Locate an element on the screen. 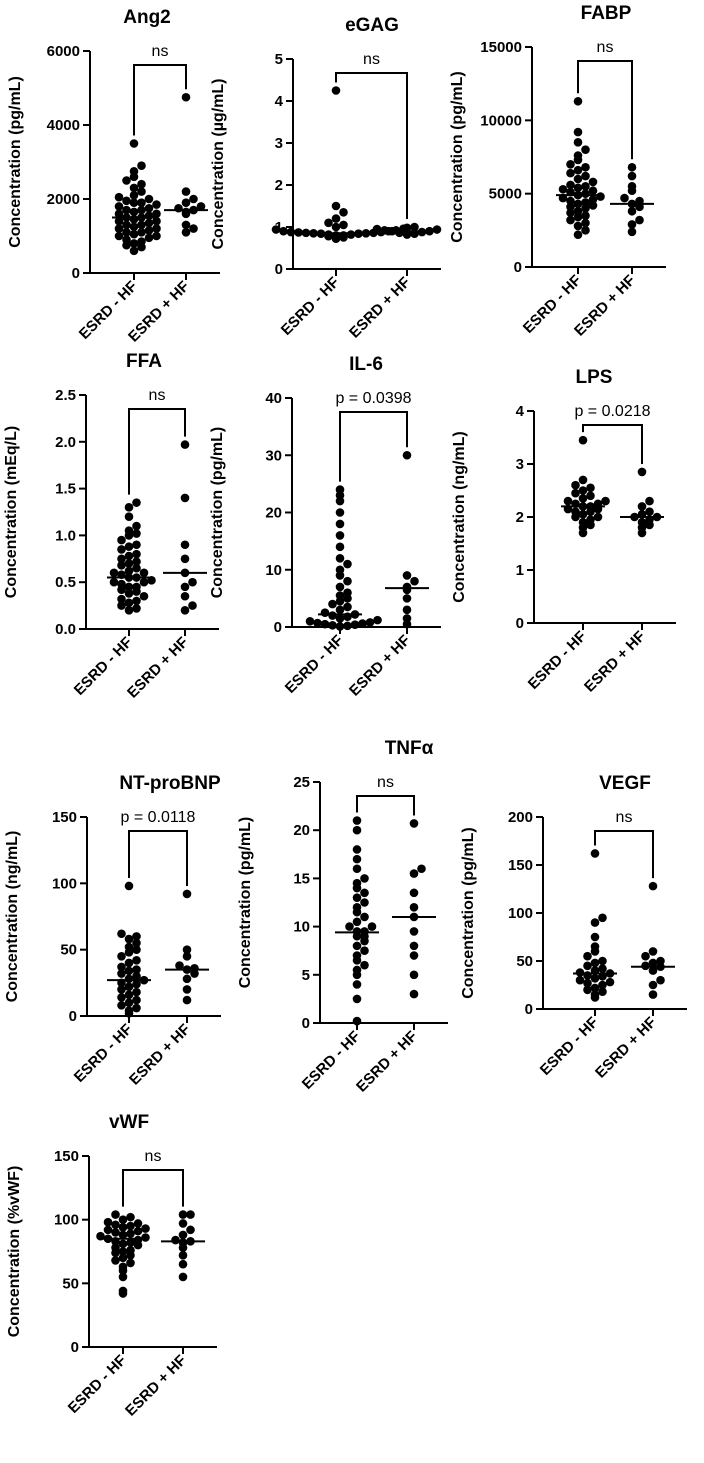  y-tick-label: 5 is located at coordinates (279, 59).